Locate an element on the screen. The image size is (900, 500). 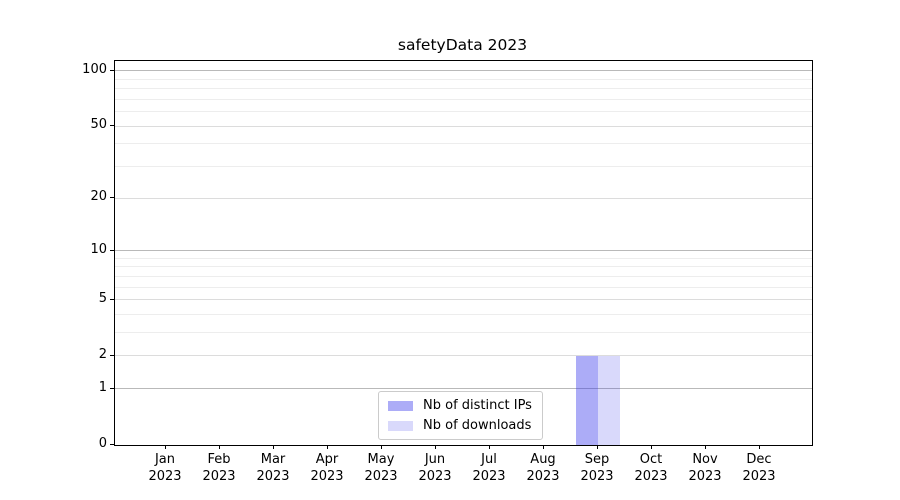
legend-entry-distinct-ips: Nb of distinct IPs is located at coordinates (460, 405).